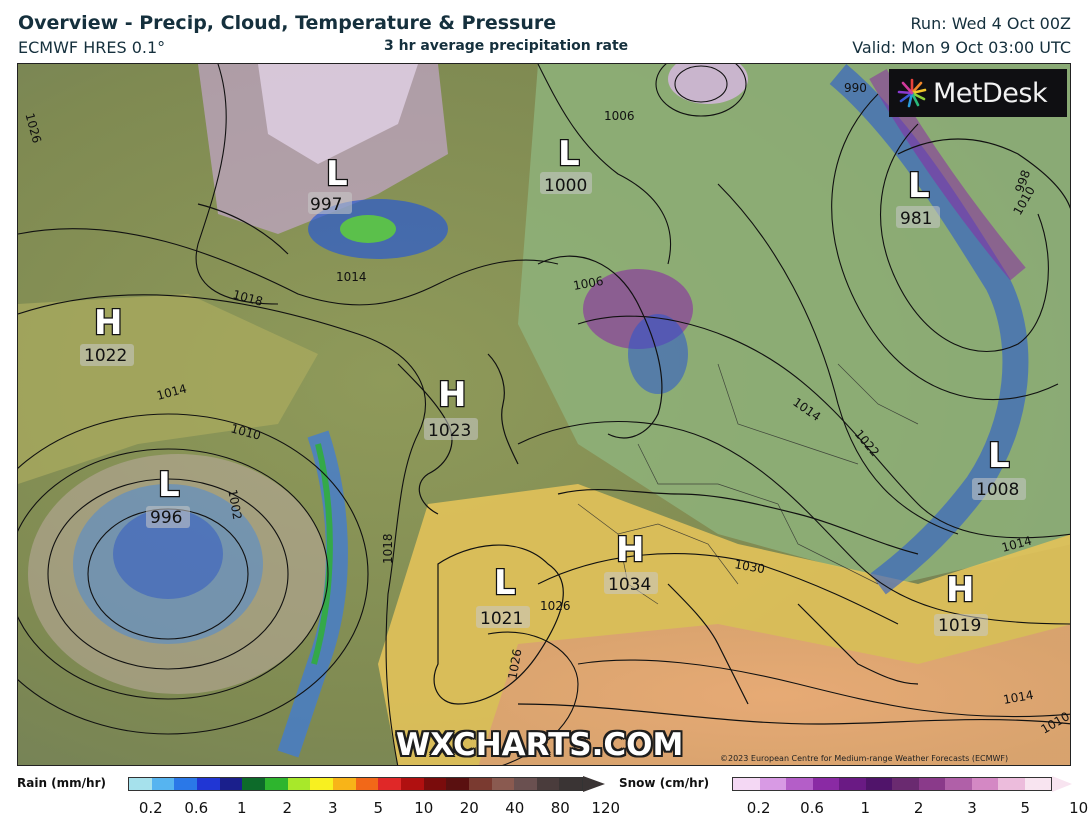 The image size is (1089, 835). I want to click on barents-low-snow, so click(708, 84).